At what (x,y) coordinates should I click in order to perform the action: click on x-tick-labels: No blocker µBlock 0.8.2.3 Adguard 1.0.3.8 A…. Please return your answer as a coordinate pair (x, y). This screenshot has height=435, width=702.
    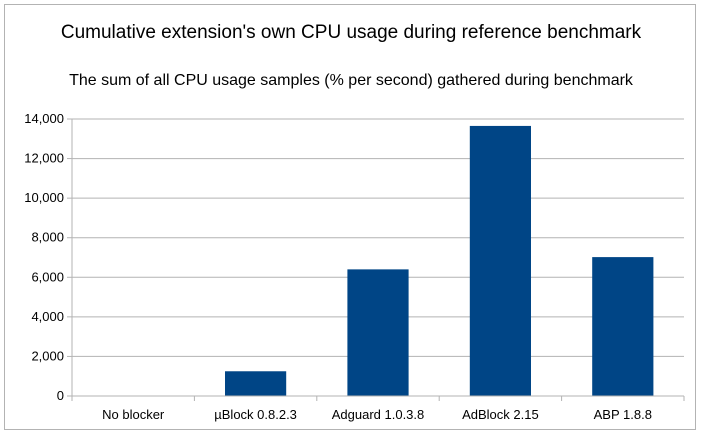
    Looking at the image, I should click on (377, 414).